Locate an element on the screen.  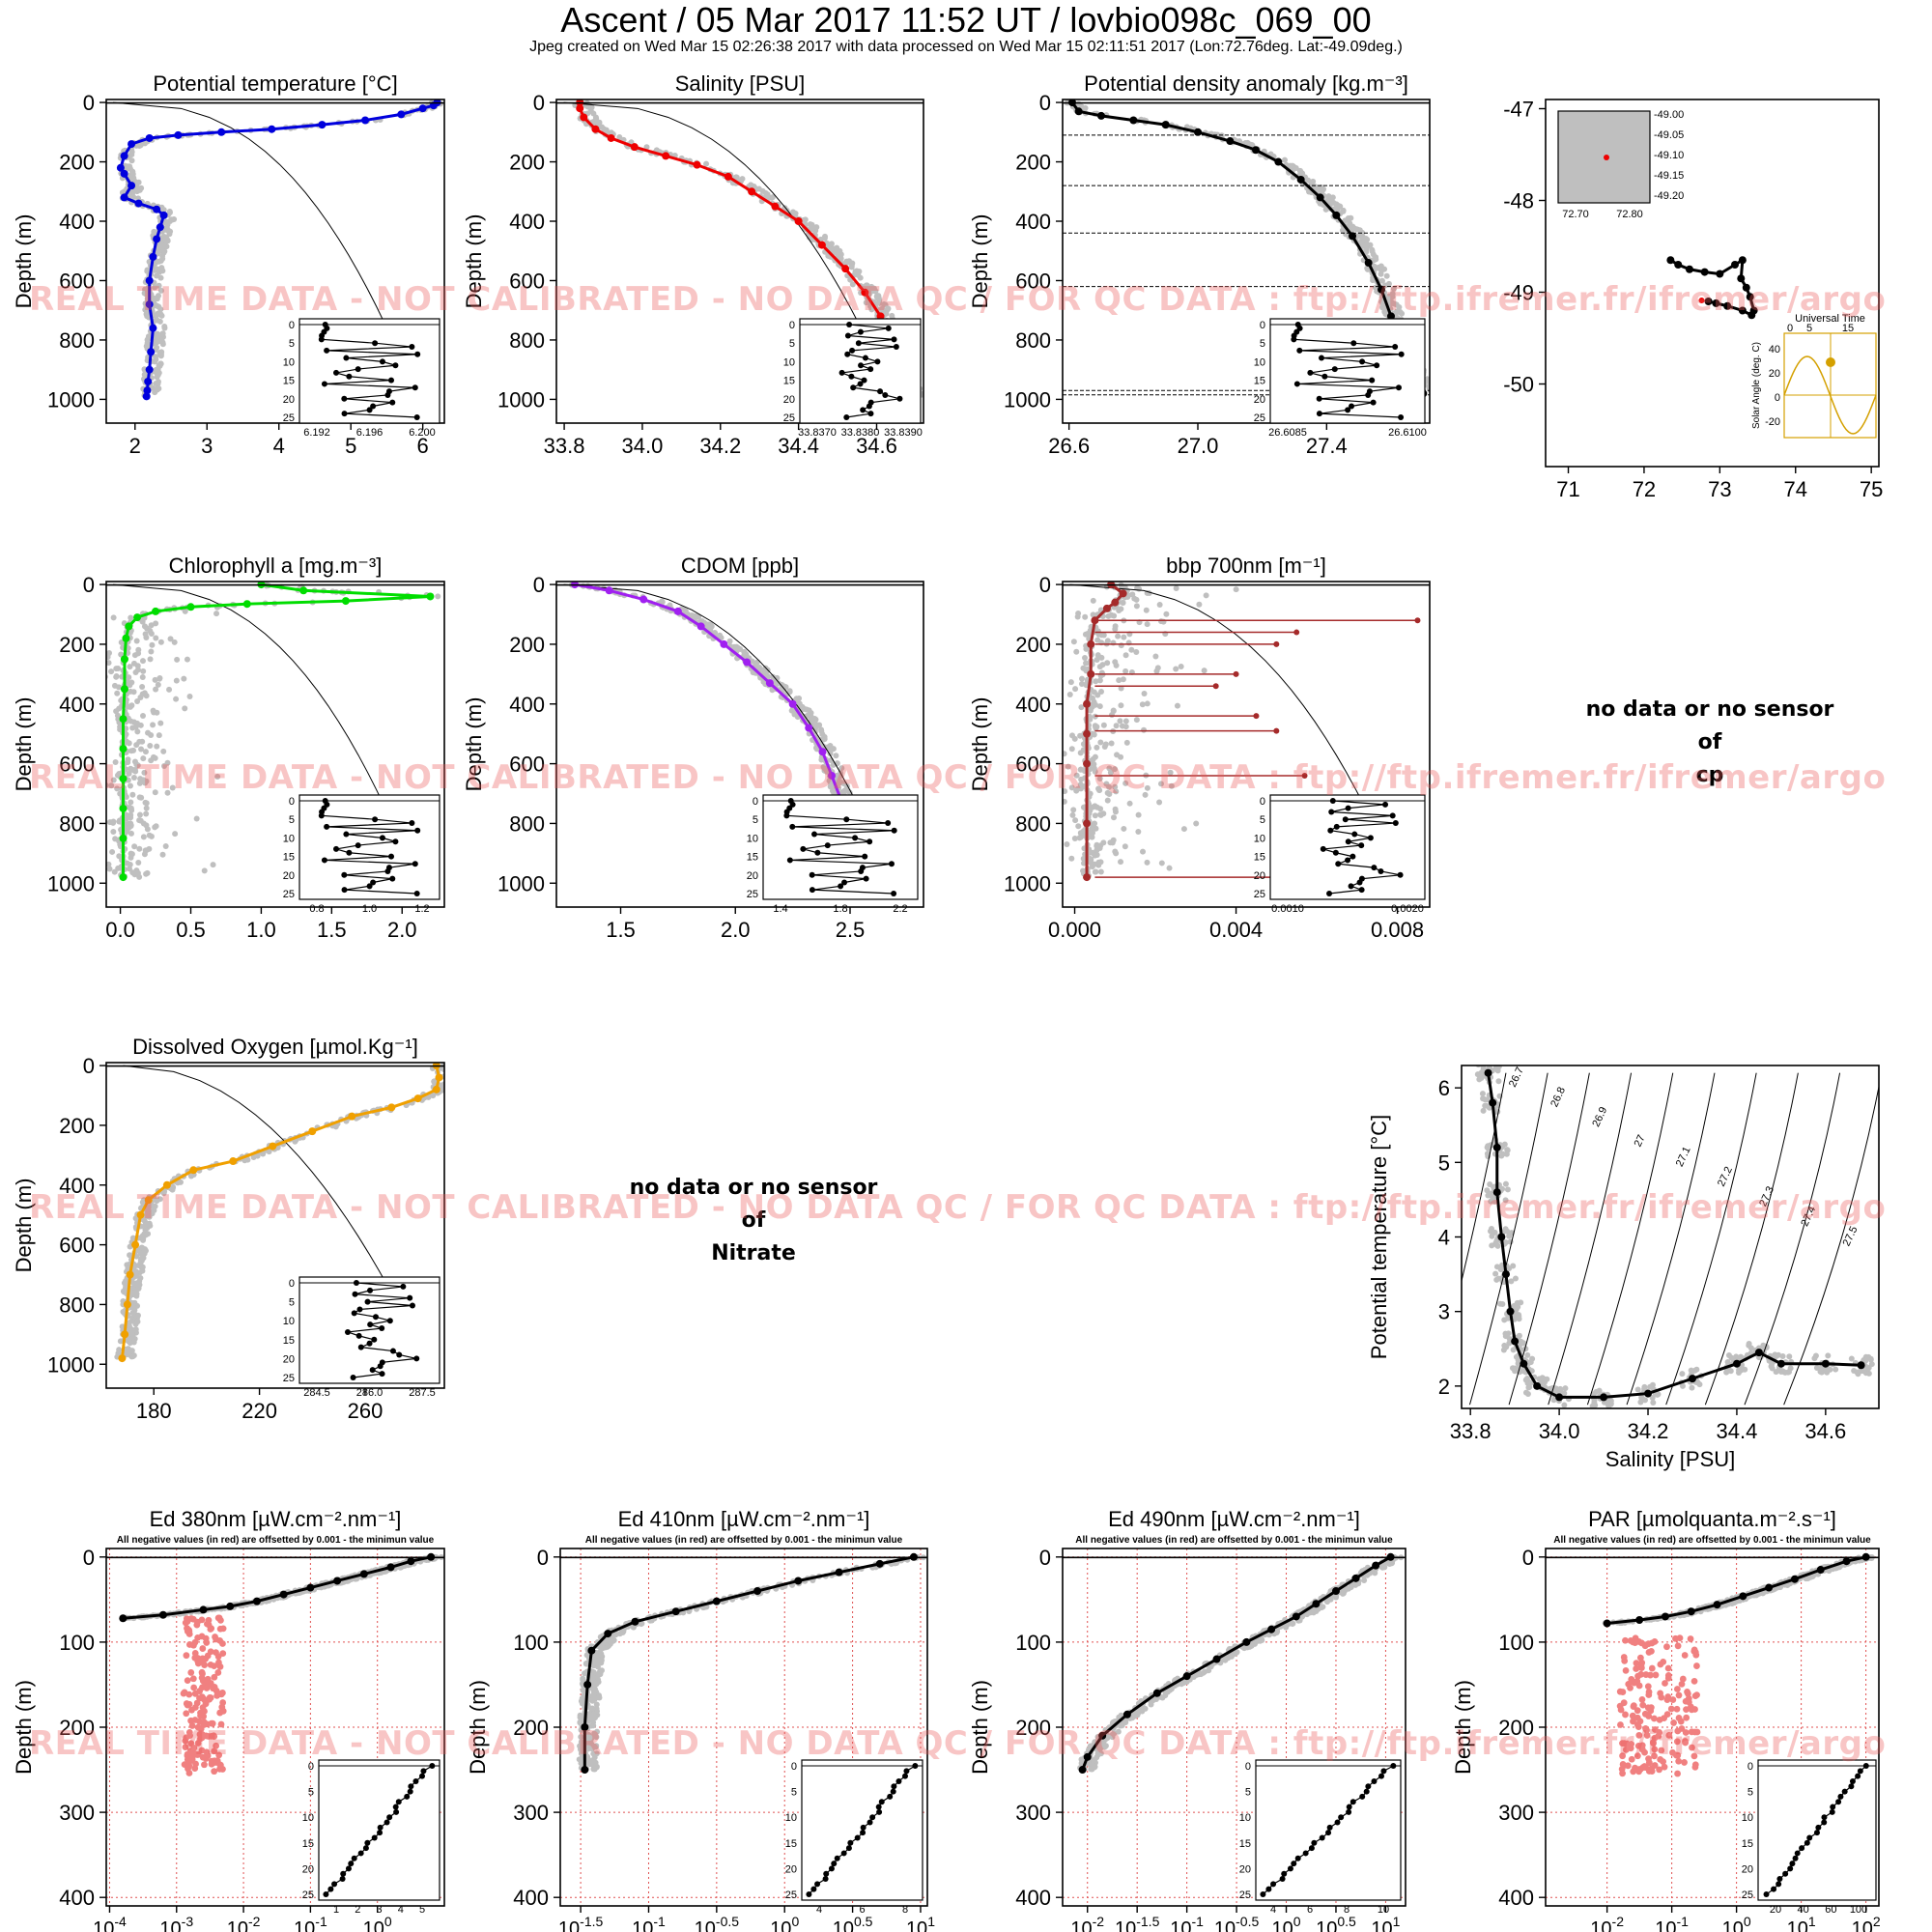
inset-x-tick-label: 6.192 is located at coordinates (316, 433).